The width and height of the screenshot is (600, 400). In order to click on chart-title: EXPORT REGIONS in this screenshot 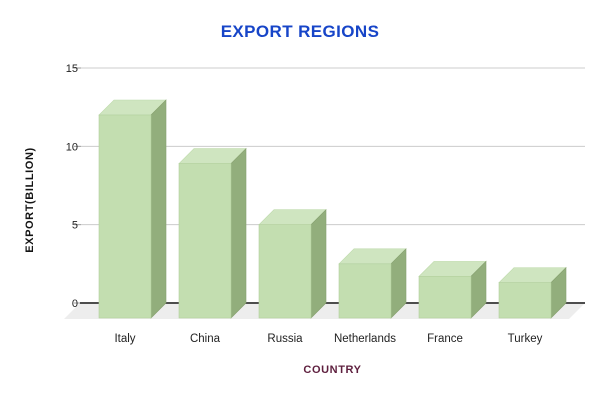, I will do `click(300, 31)`.